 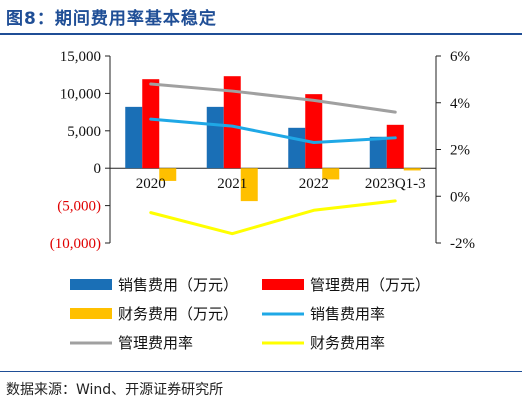 I want to click on left-tick-label: (5,000), so click(x=79, y=207).